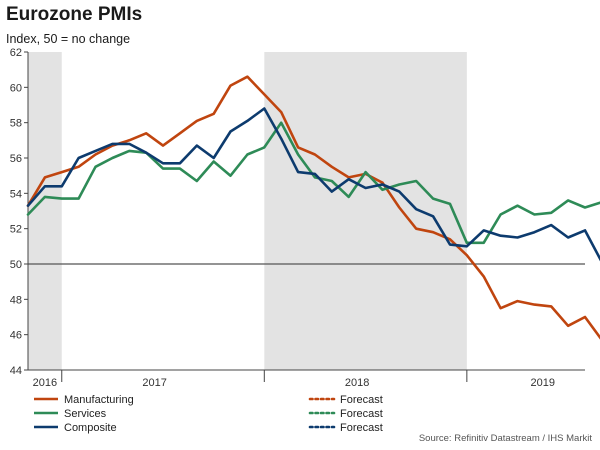 The image size is (600, 450). What do you see at coordinates (16, 300) in the screenshot?
I see `y-tick-label: 48` at bounding box center [16, 300].